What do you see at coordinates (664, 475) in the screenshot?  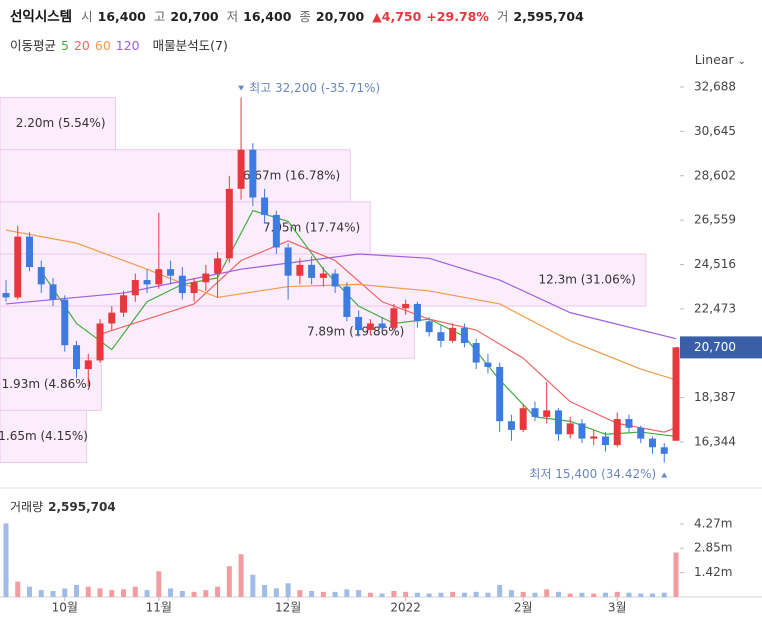 I see `low-arrow` at bounding box center [664, 475].